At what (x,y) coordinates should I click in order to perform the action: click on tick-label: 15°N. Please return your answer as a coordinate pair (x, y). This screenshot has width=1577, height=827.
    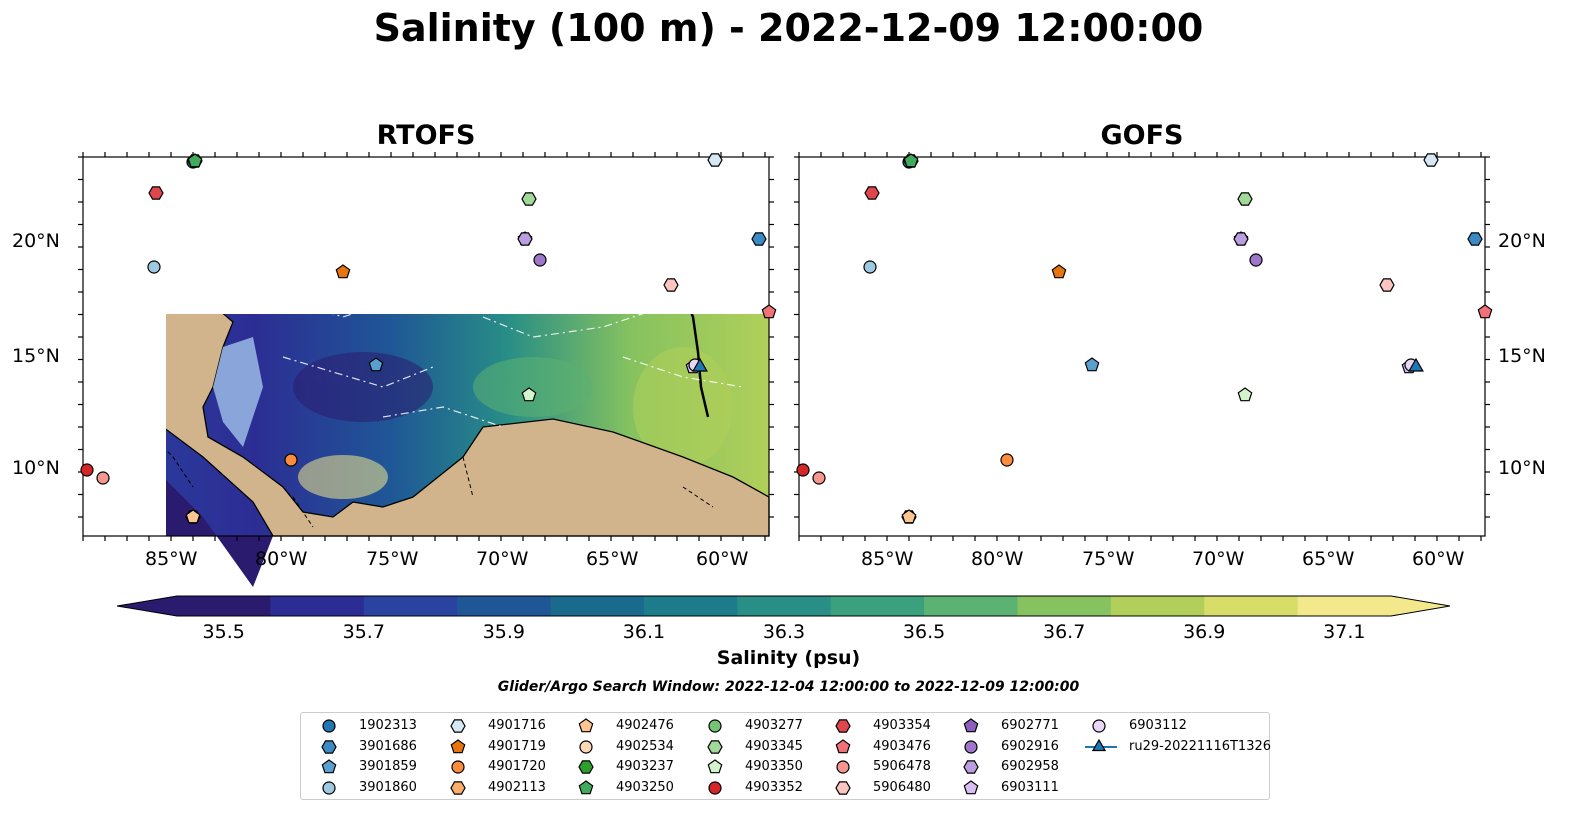
    Looking at the image, I should click on (36, 356).